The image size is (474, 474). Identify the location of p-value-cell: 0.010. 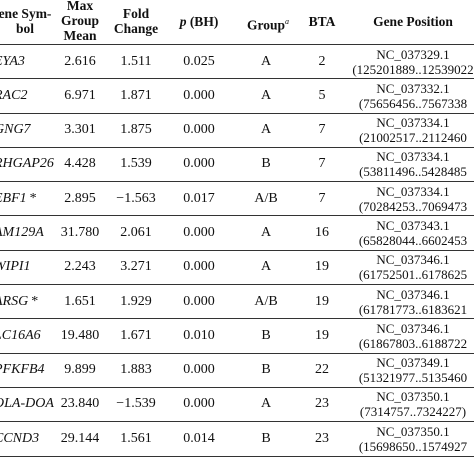
(199, 335).